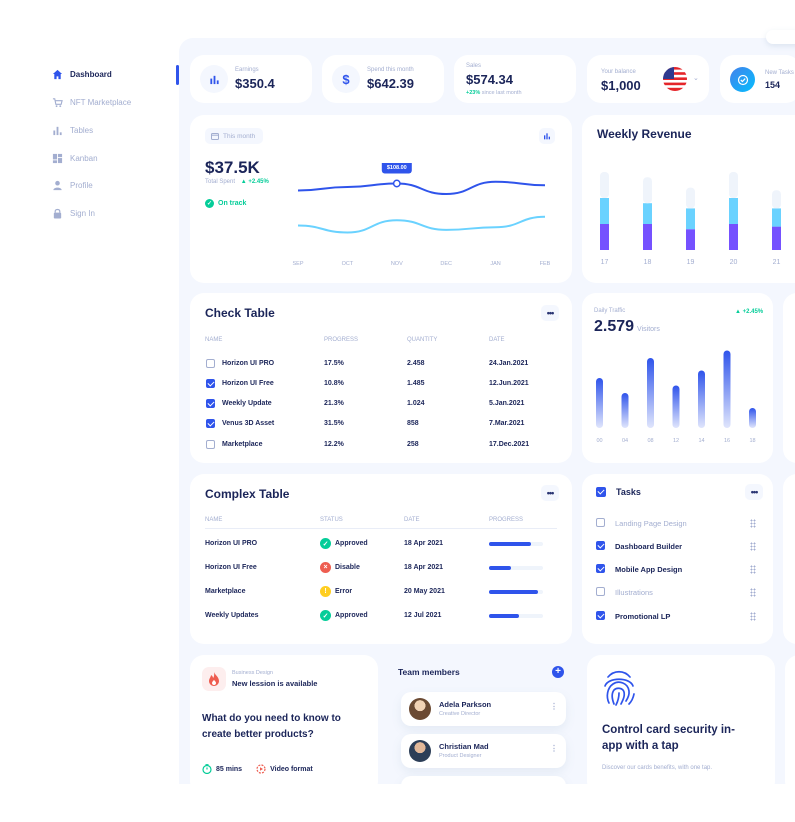 This screenshot has width=795, height=822. I want to click on row-name: Horizon UI Free, so click(231, 567).